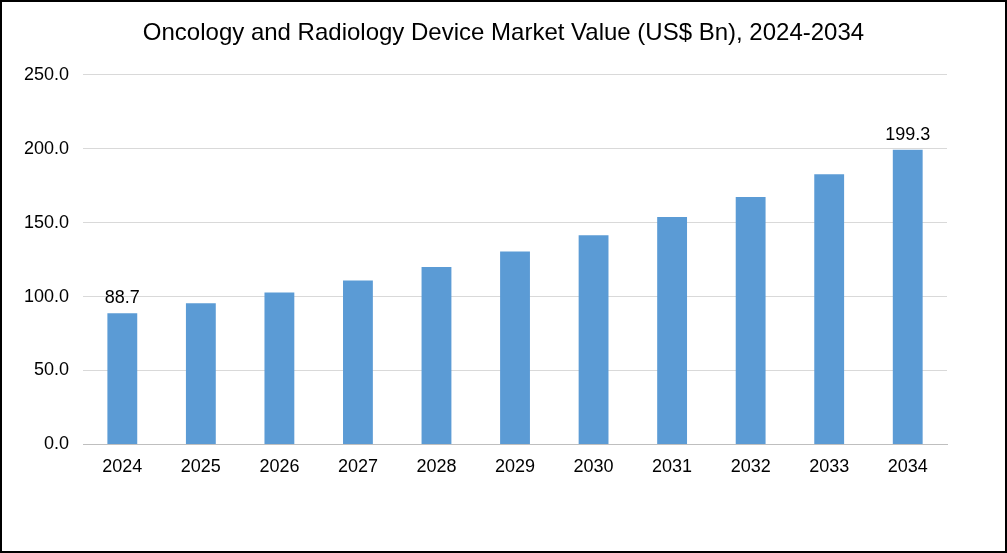 This screenshot has width=1007, height=553. What do you see at coordinates (357, 466) in the screenshot?
I see `x-tick-label: 2027` at bounding box center [357, 466].